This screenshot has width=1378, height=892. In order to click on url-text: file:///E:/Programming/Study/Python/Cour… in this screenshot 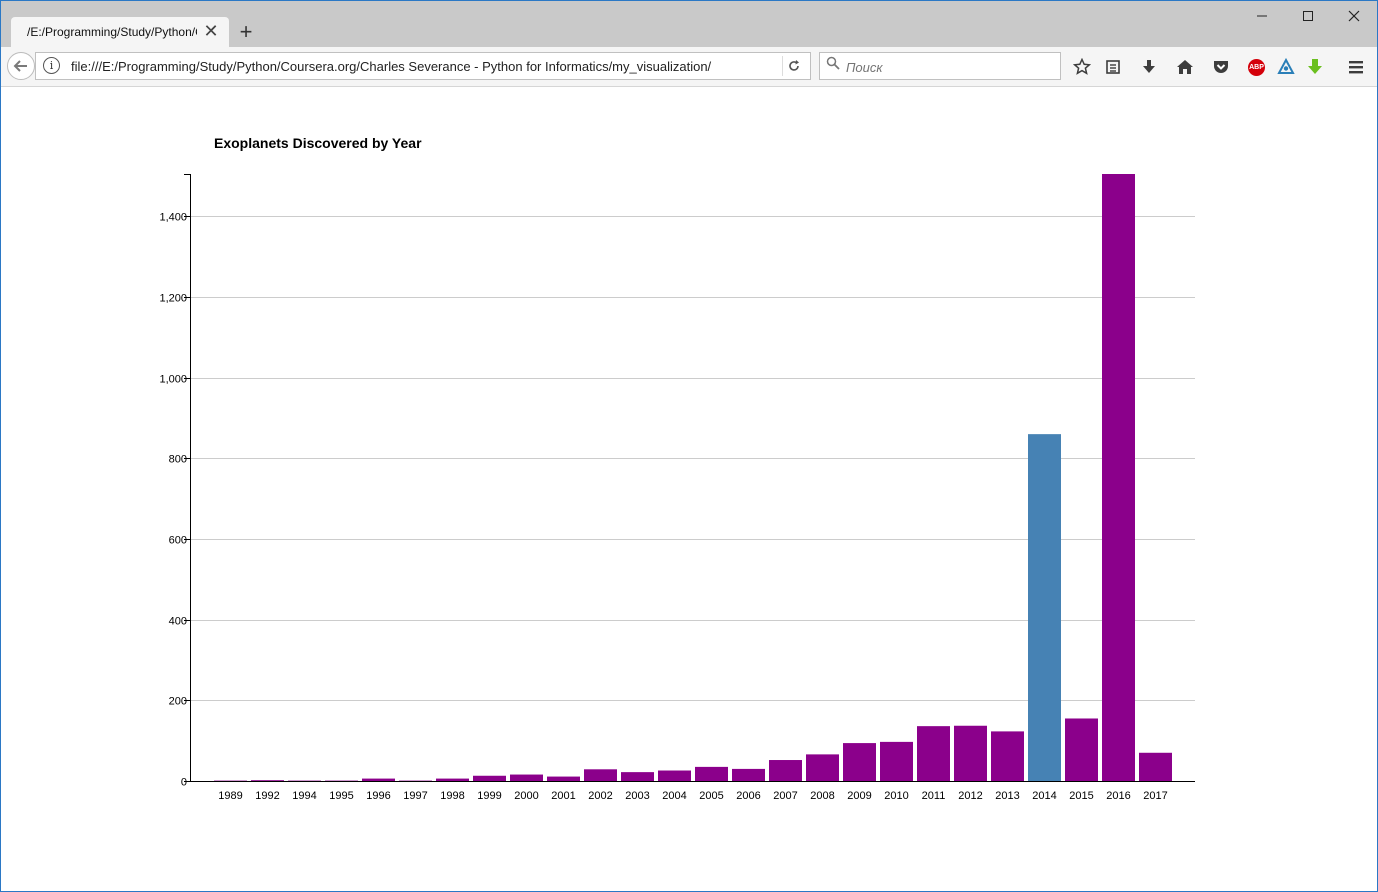, I will do `click(391, 66)`.